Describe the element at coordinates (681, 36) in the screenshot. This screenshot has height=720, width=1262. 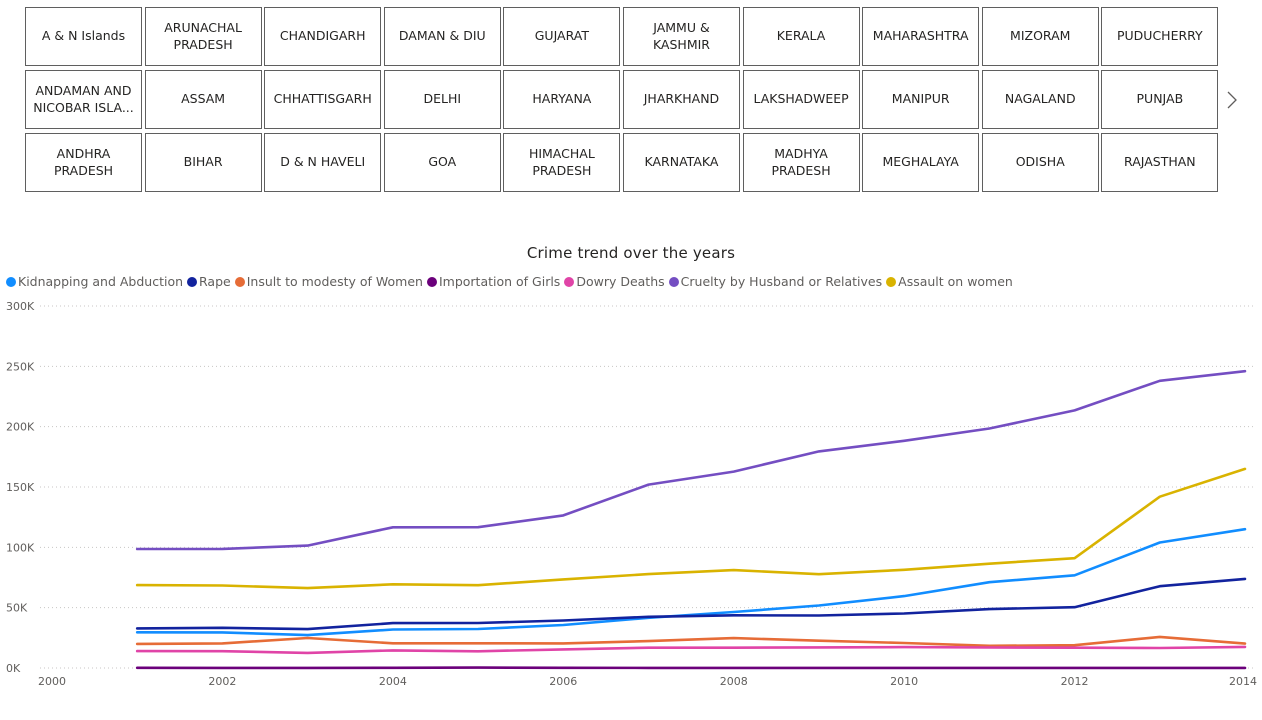
I see `slicer-tile: JAMMU & KASHMIR` at that location.